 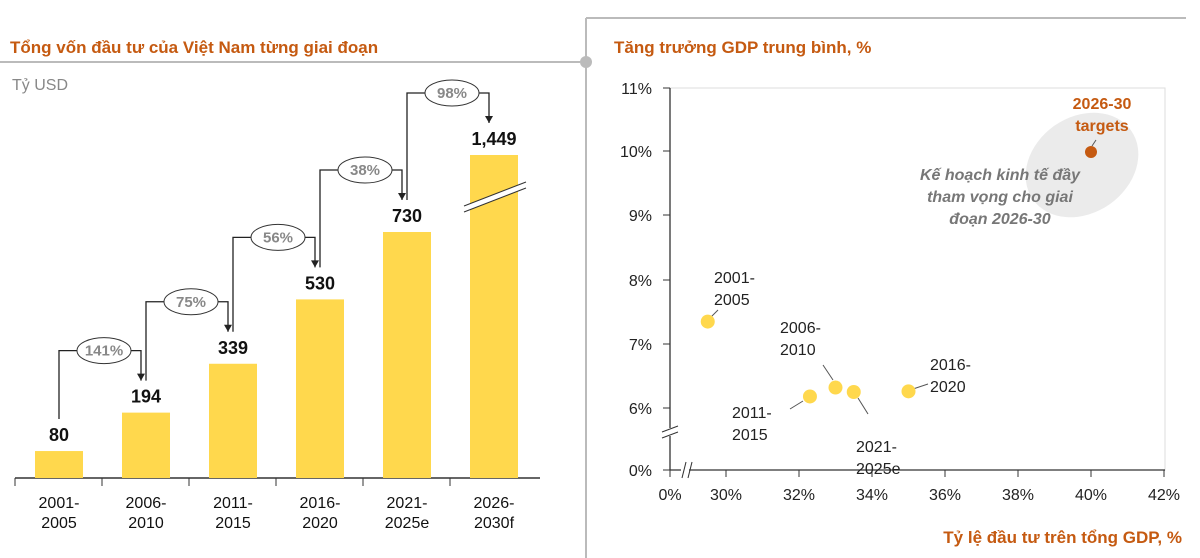 What do you see at coordinates (233, 503) in the screenshot?
I see `category-label: 2011-` at bounding box center [233, 503].